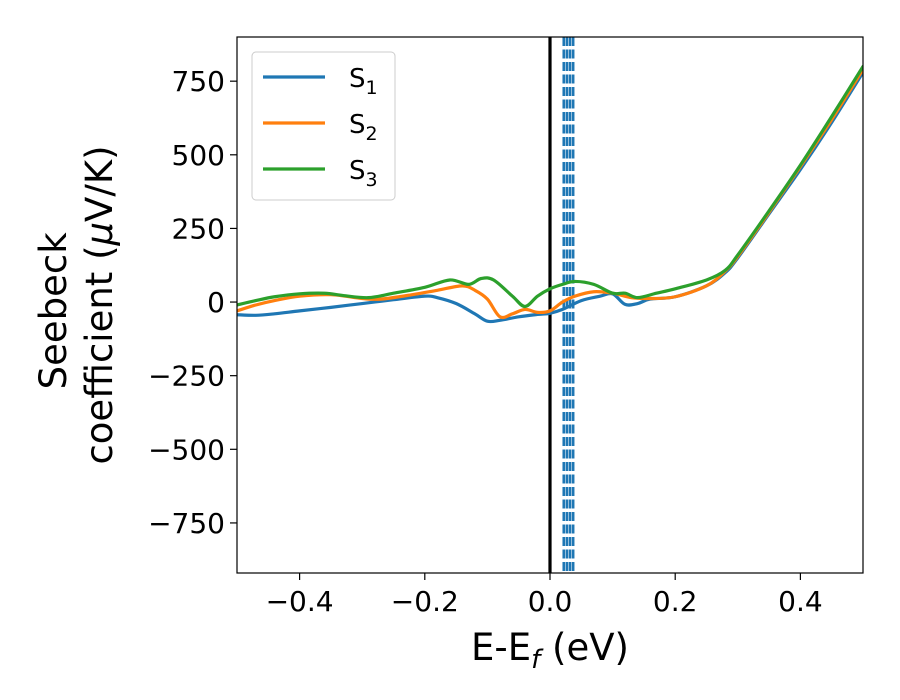 This screenshot has height=700, width=900. Describe the element at coordinates (186, 376) in the screenshot. I see `y-tick-label: −250` at that location.